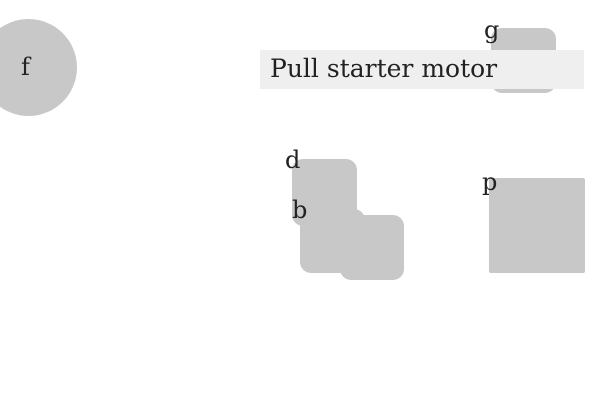 The height and width of the screenshot is (400, 600). Describe the element at coordinates (422, 69) in the screenshot. I see `action-banner: Pull starter motor` at that location.